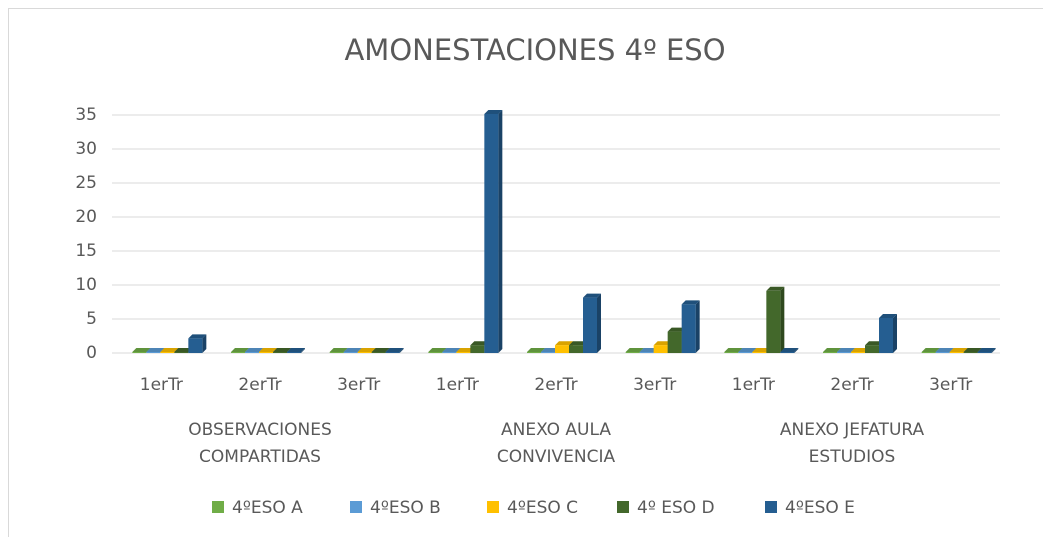 This screenshot has height=537, width=1043. I want to click on group-label: ANEXO AULA, so click(556, 430).